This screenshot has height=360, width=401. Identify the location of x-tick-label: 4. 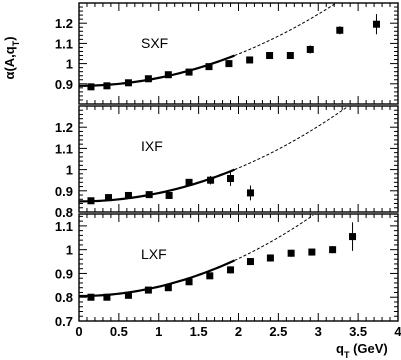
(397, 331).